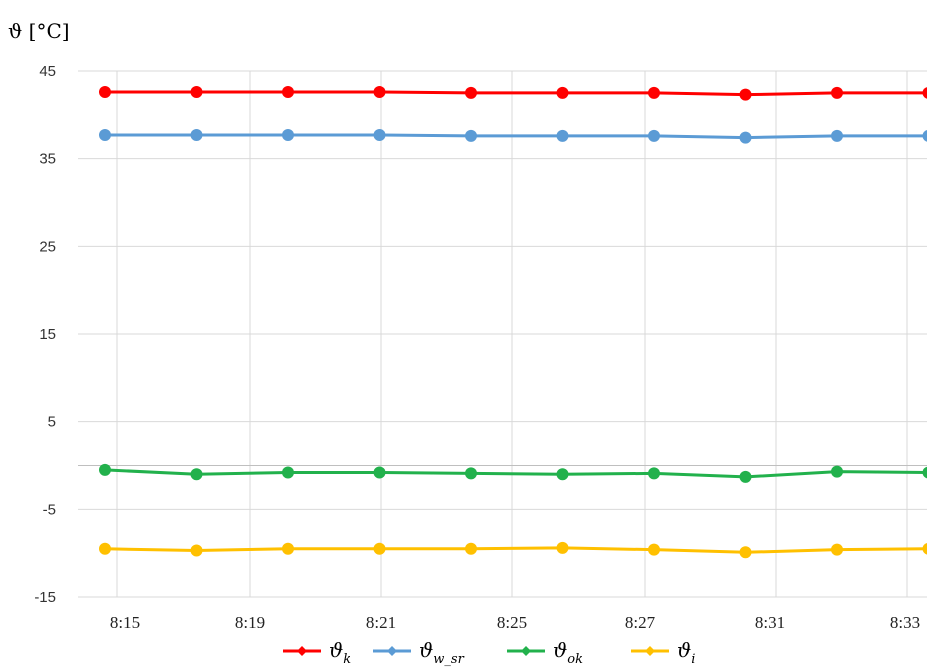 The image size is (927, 672). Describe the element at coordinates (381, 622) in the screenshot. I see `x-tick-label: 8:21` at that location.